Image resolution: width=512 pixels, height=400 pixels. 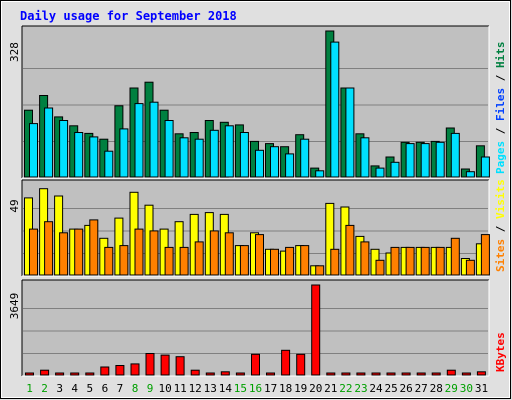 What do you see at coordinates (164, 388) in the screenshot?
I see `x-axis-day-label: 10` at bounding box center [164, 388].